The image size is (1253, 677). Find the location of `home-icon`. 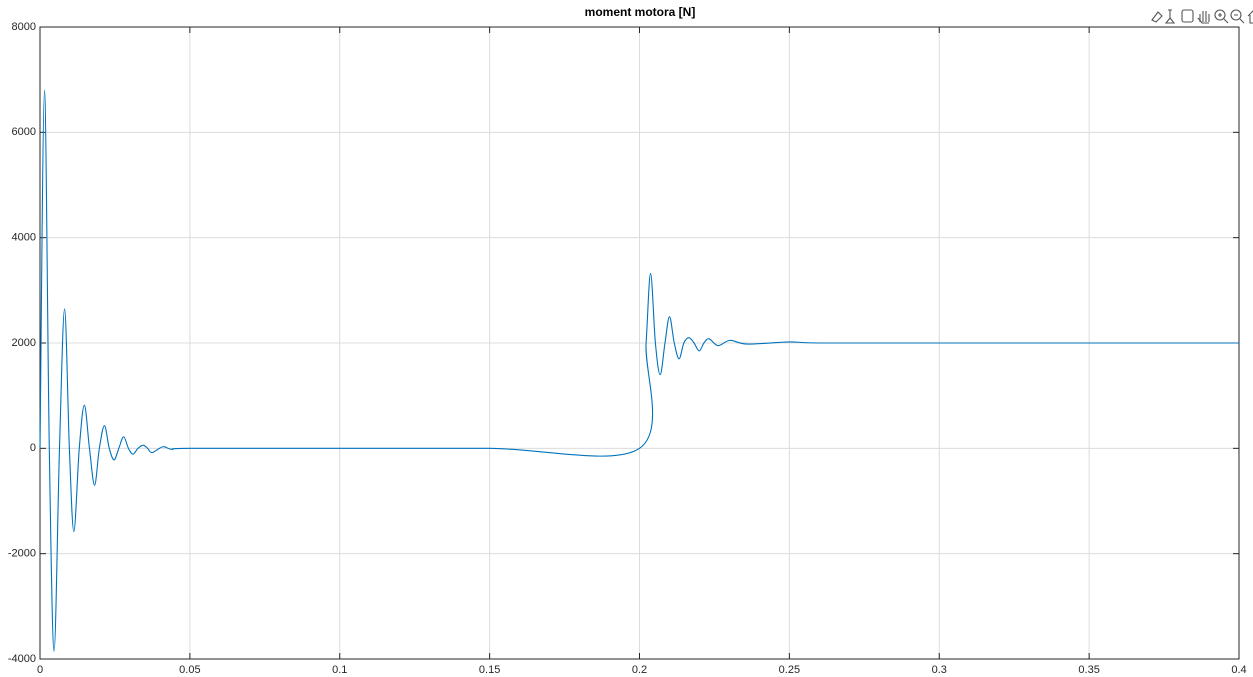

home-icon is located at coordinates (1250, 17).